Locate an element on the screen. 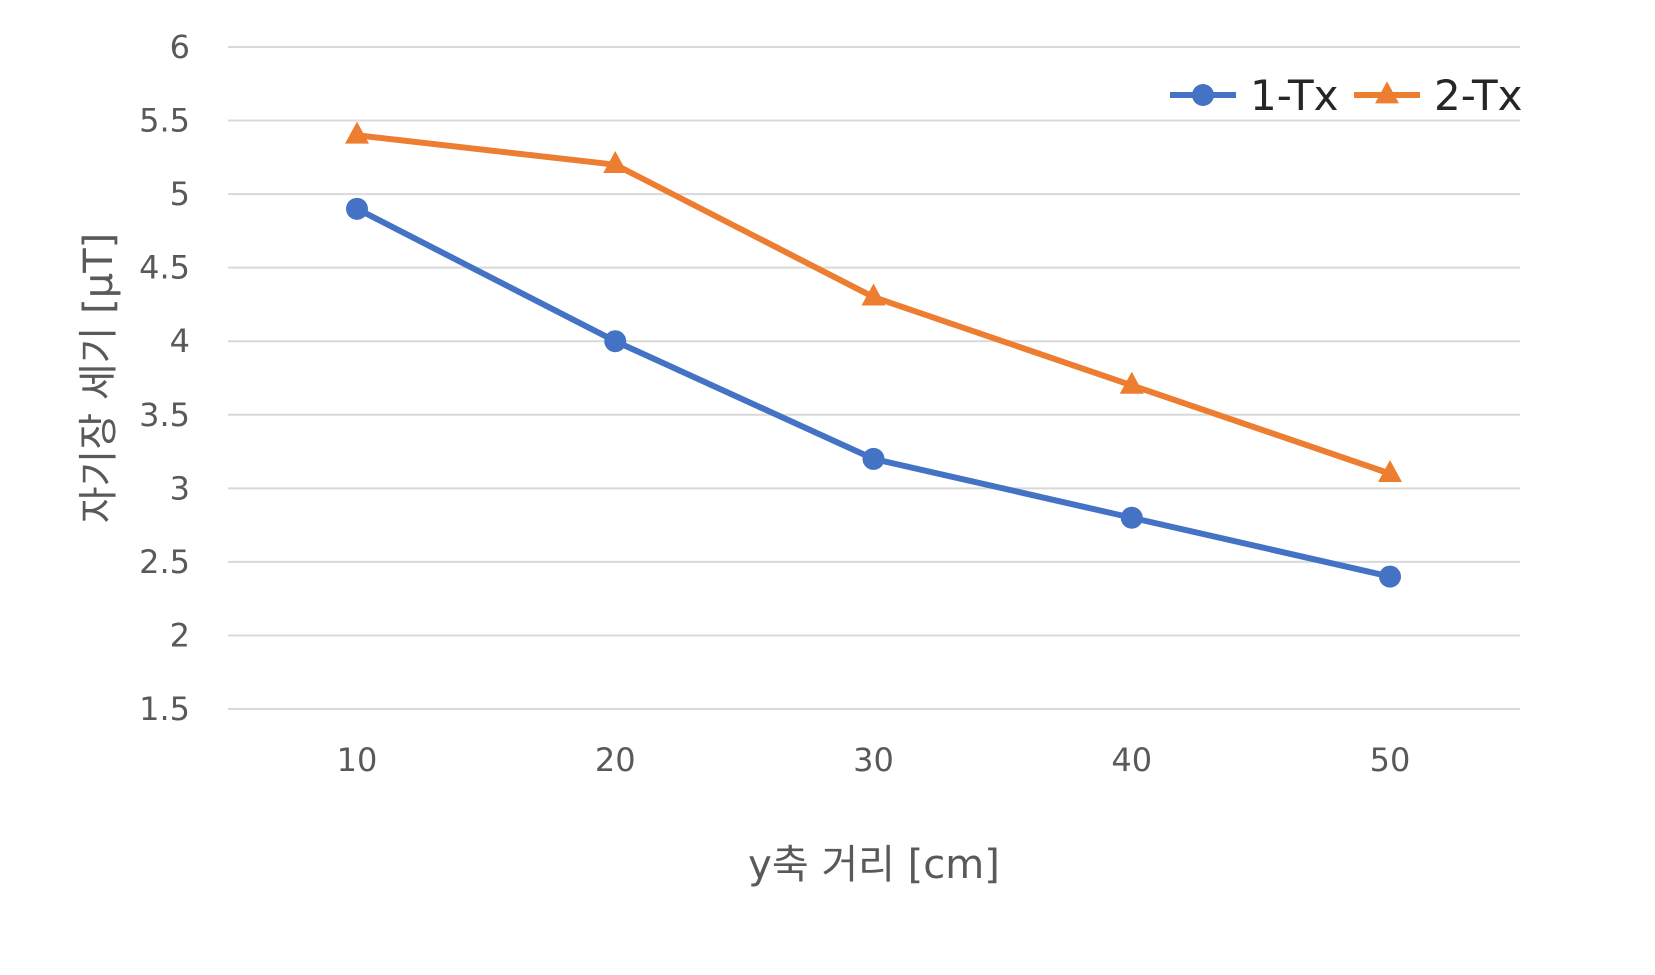 The height and width of the screenshot is (975, 1655). legend-item: 2-Tx is located at coordinates (1438, 95).